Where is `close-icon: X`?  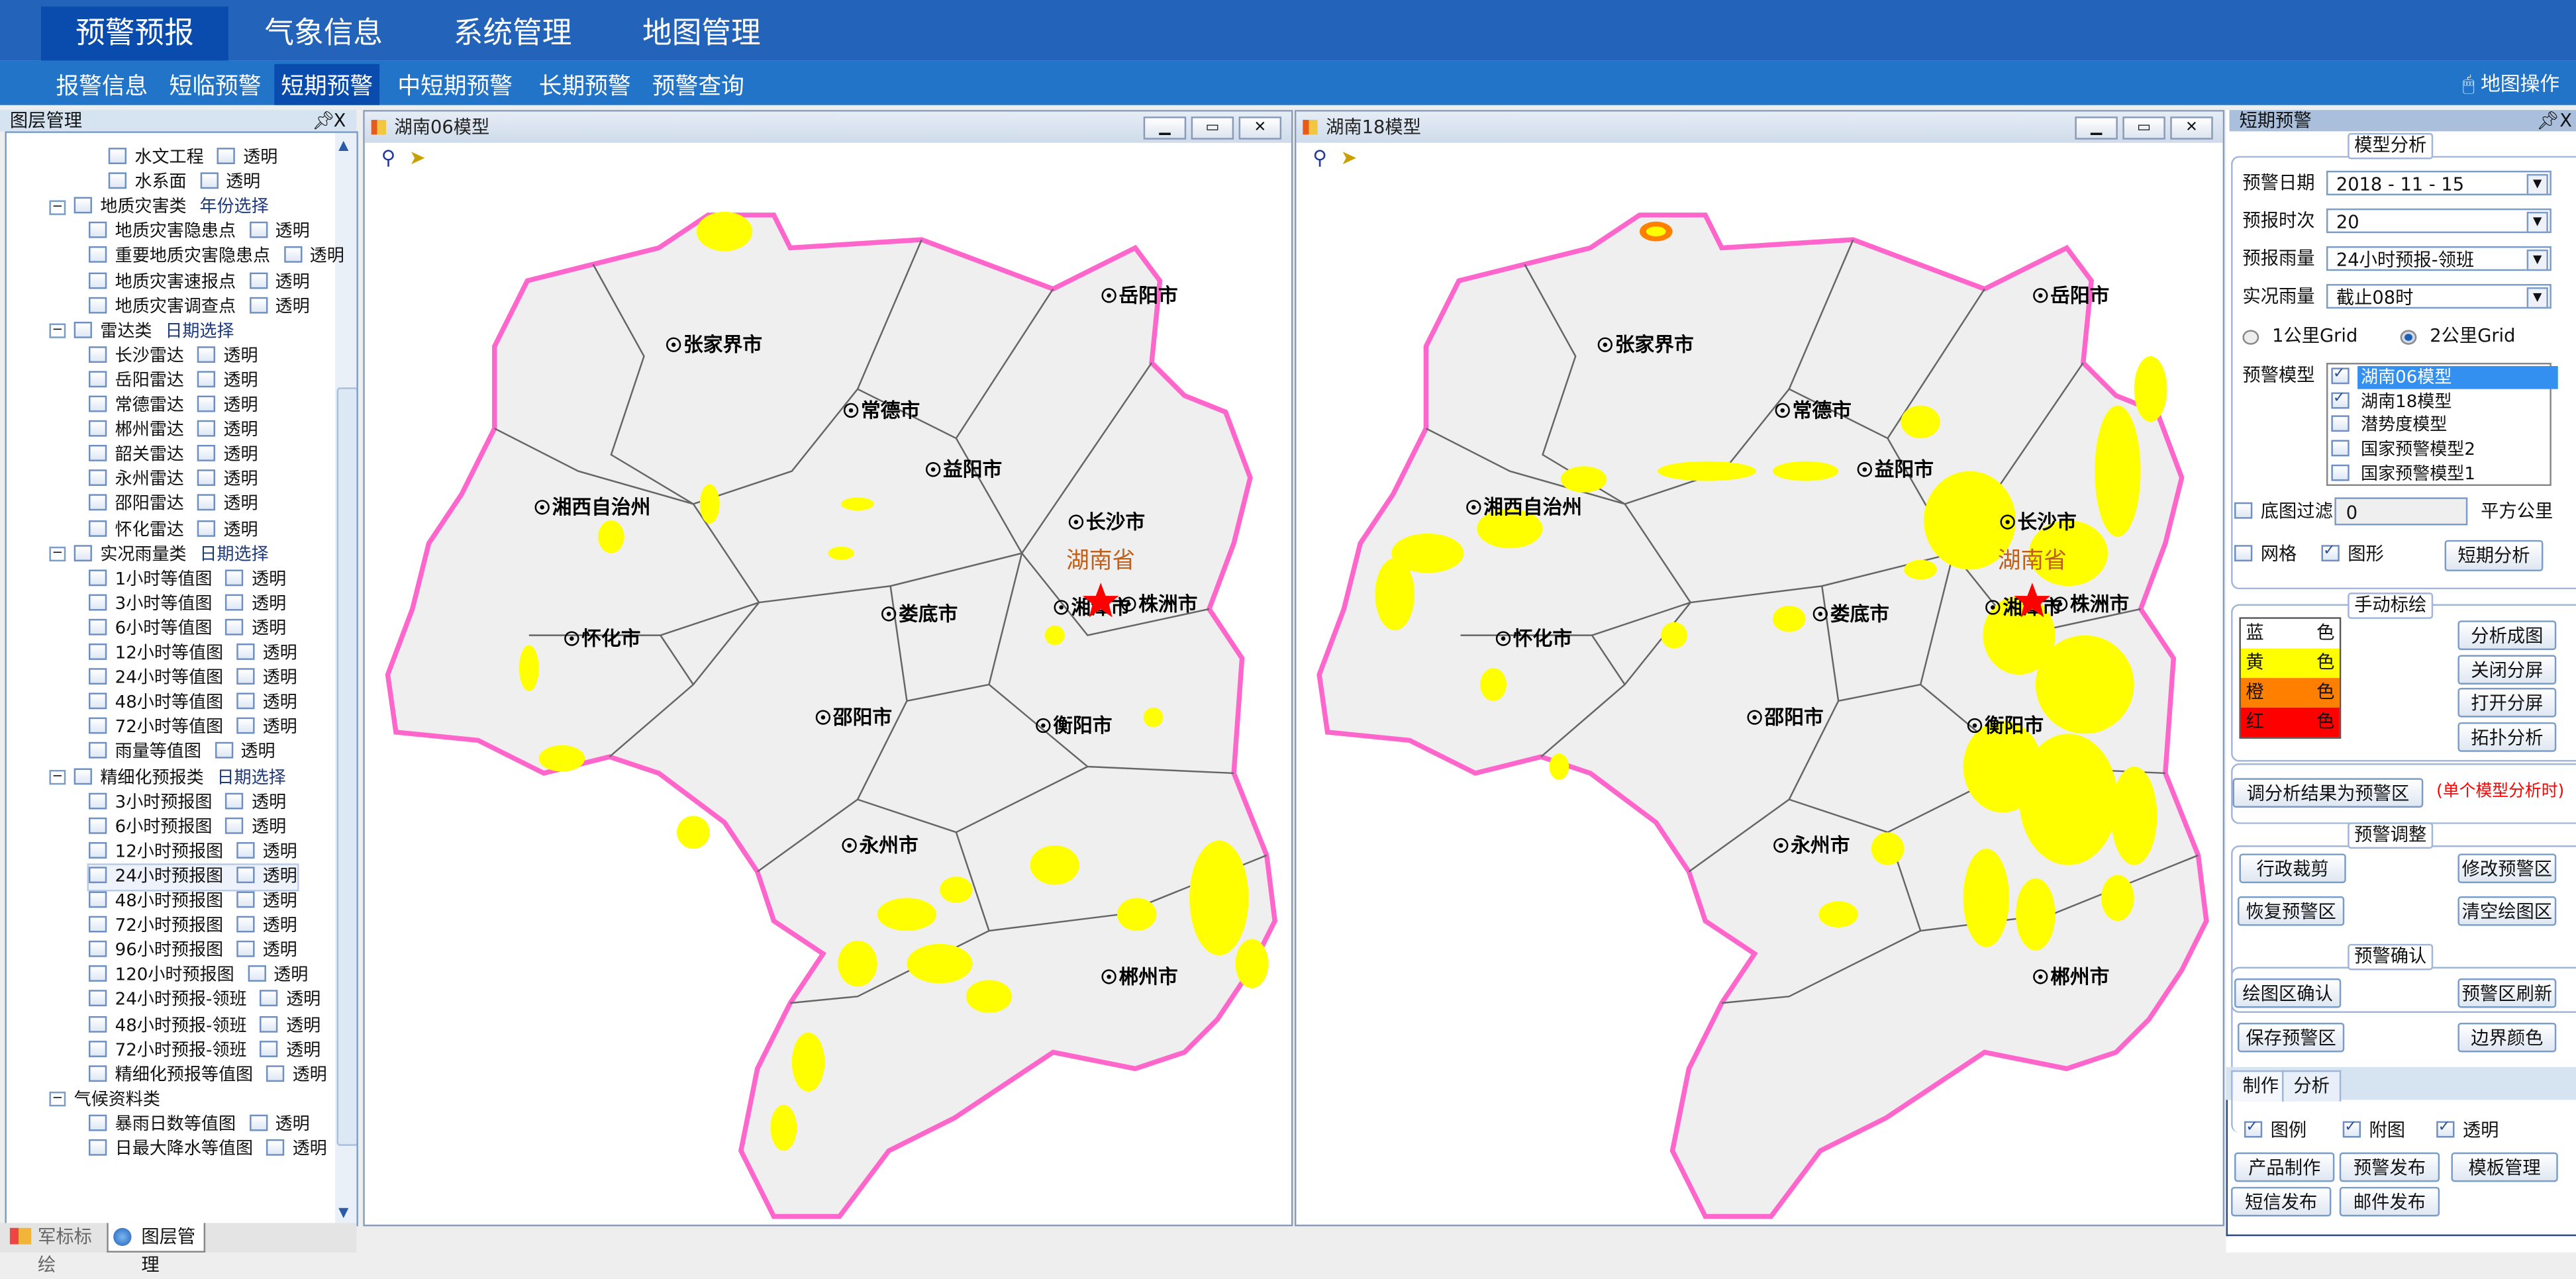
close-icon: X is located at coordinates (2565, 121).